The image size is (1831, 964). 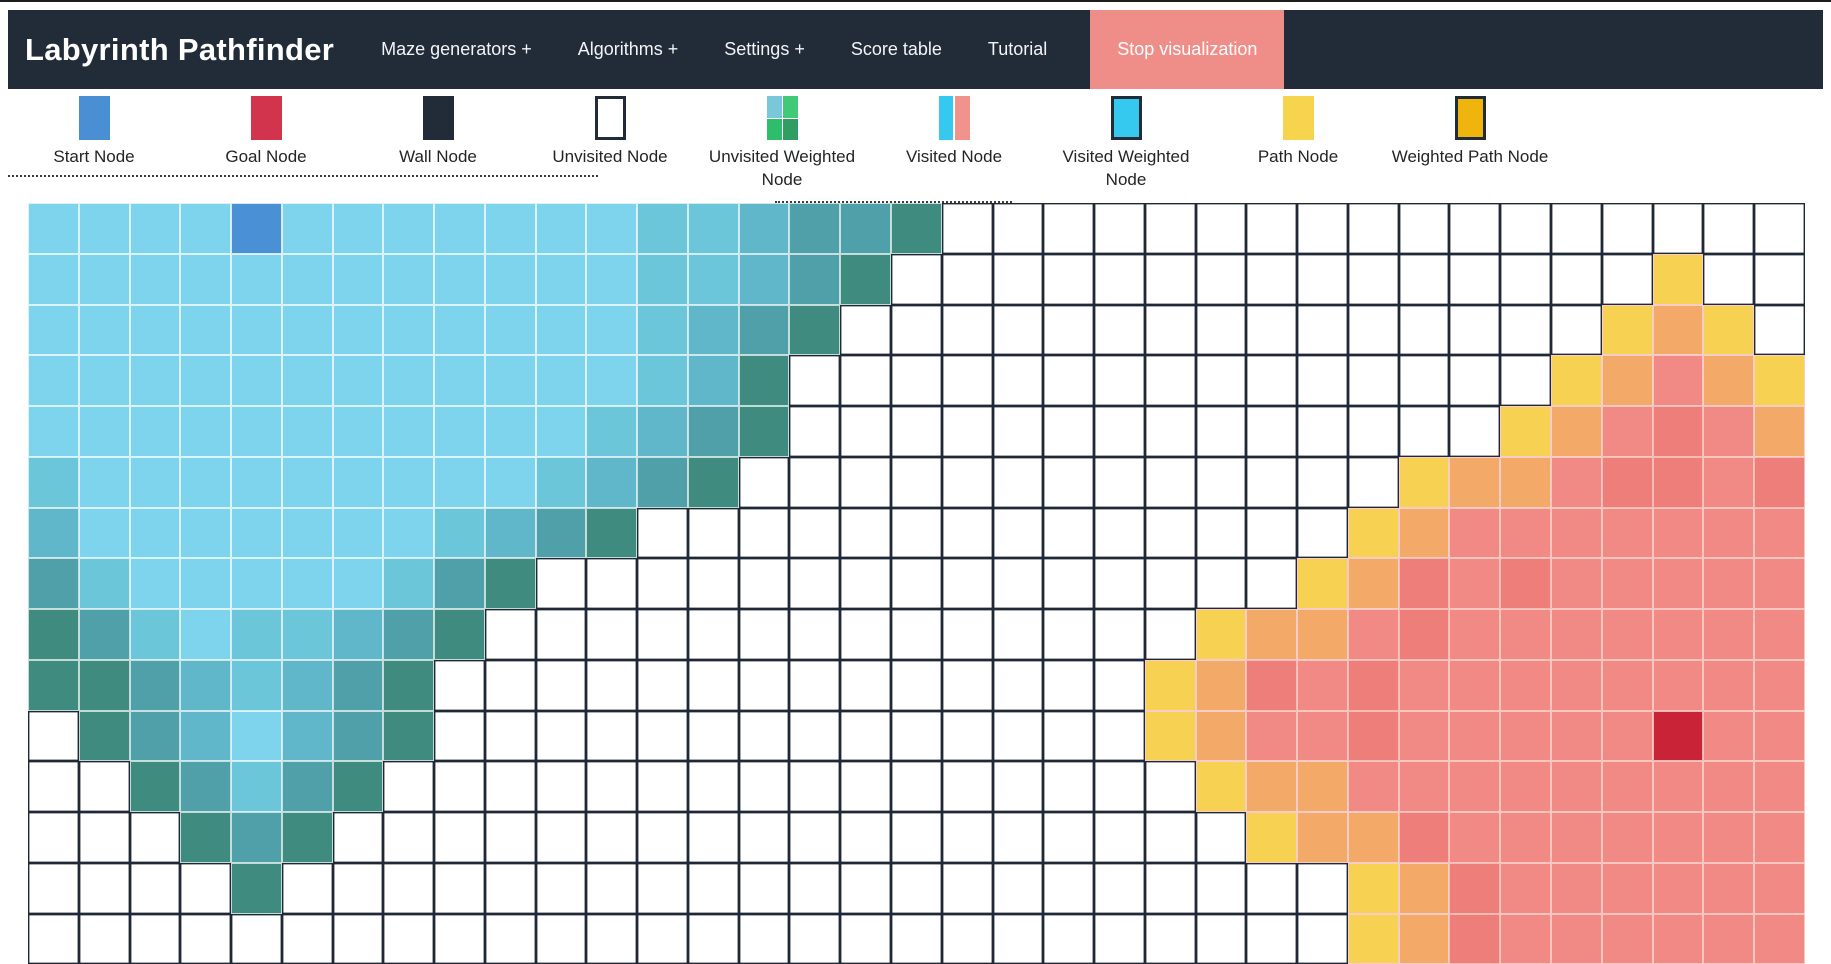 I want to click on goal-node-cell, so click(x=1678, y=736).